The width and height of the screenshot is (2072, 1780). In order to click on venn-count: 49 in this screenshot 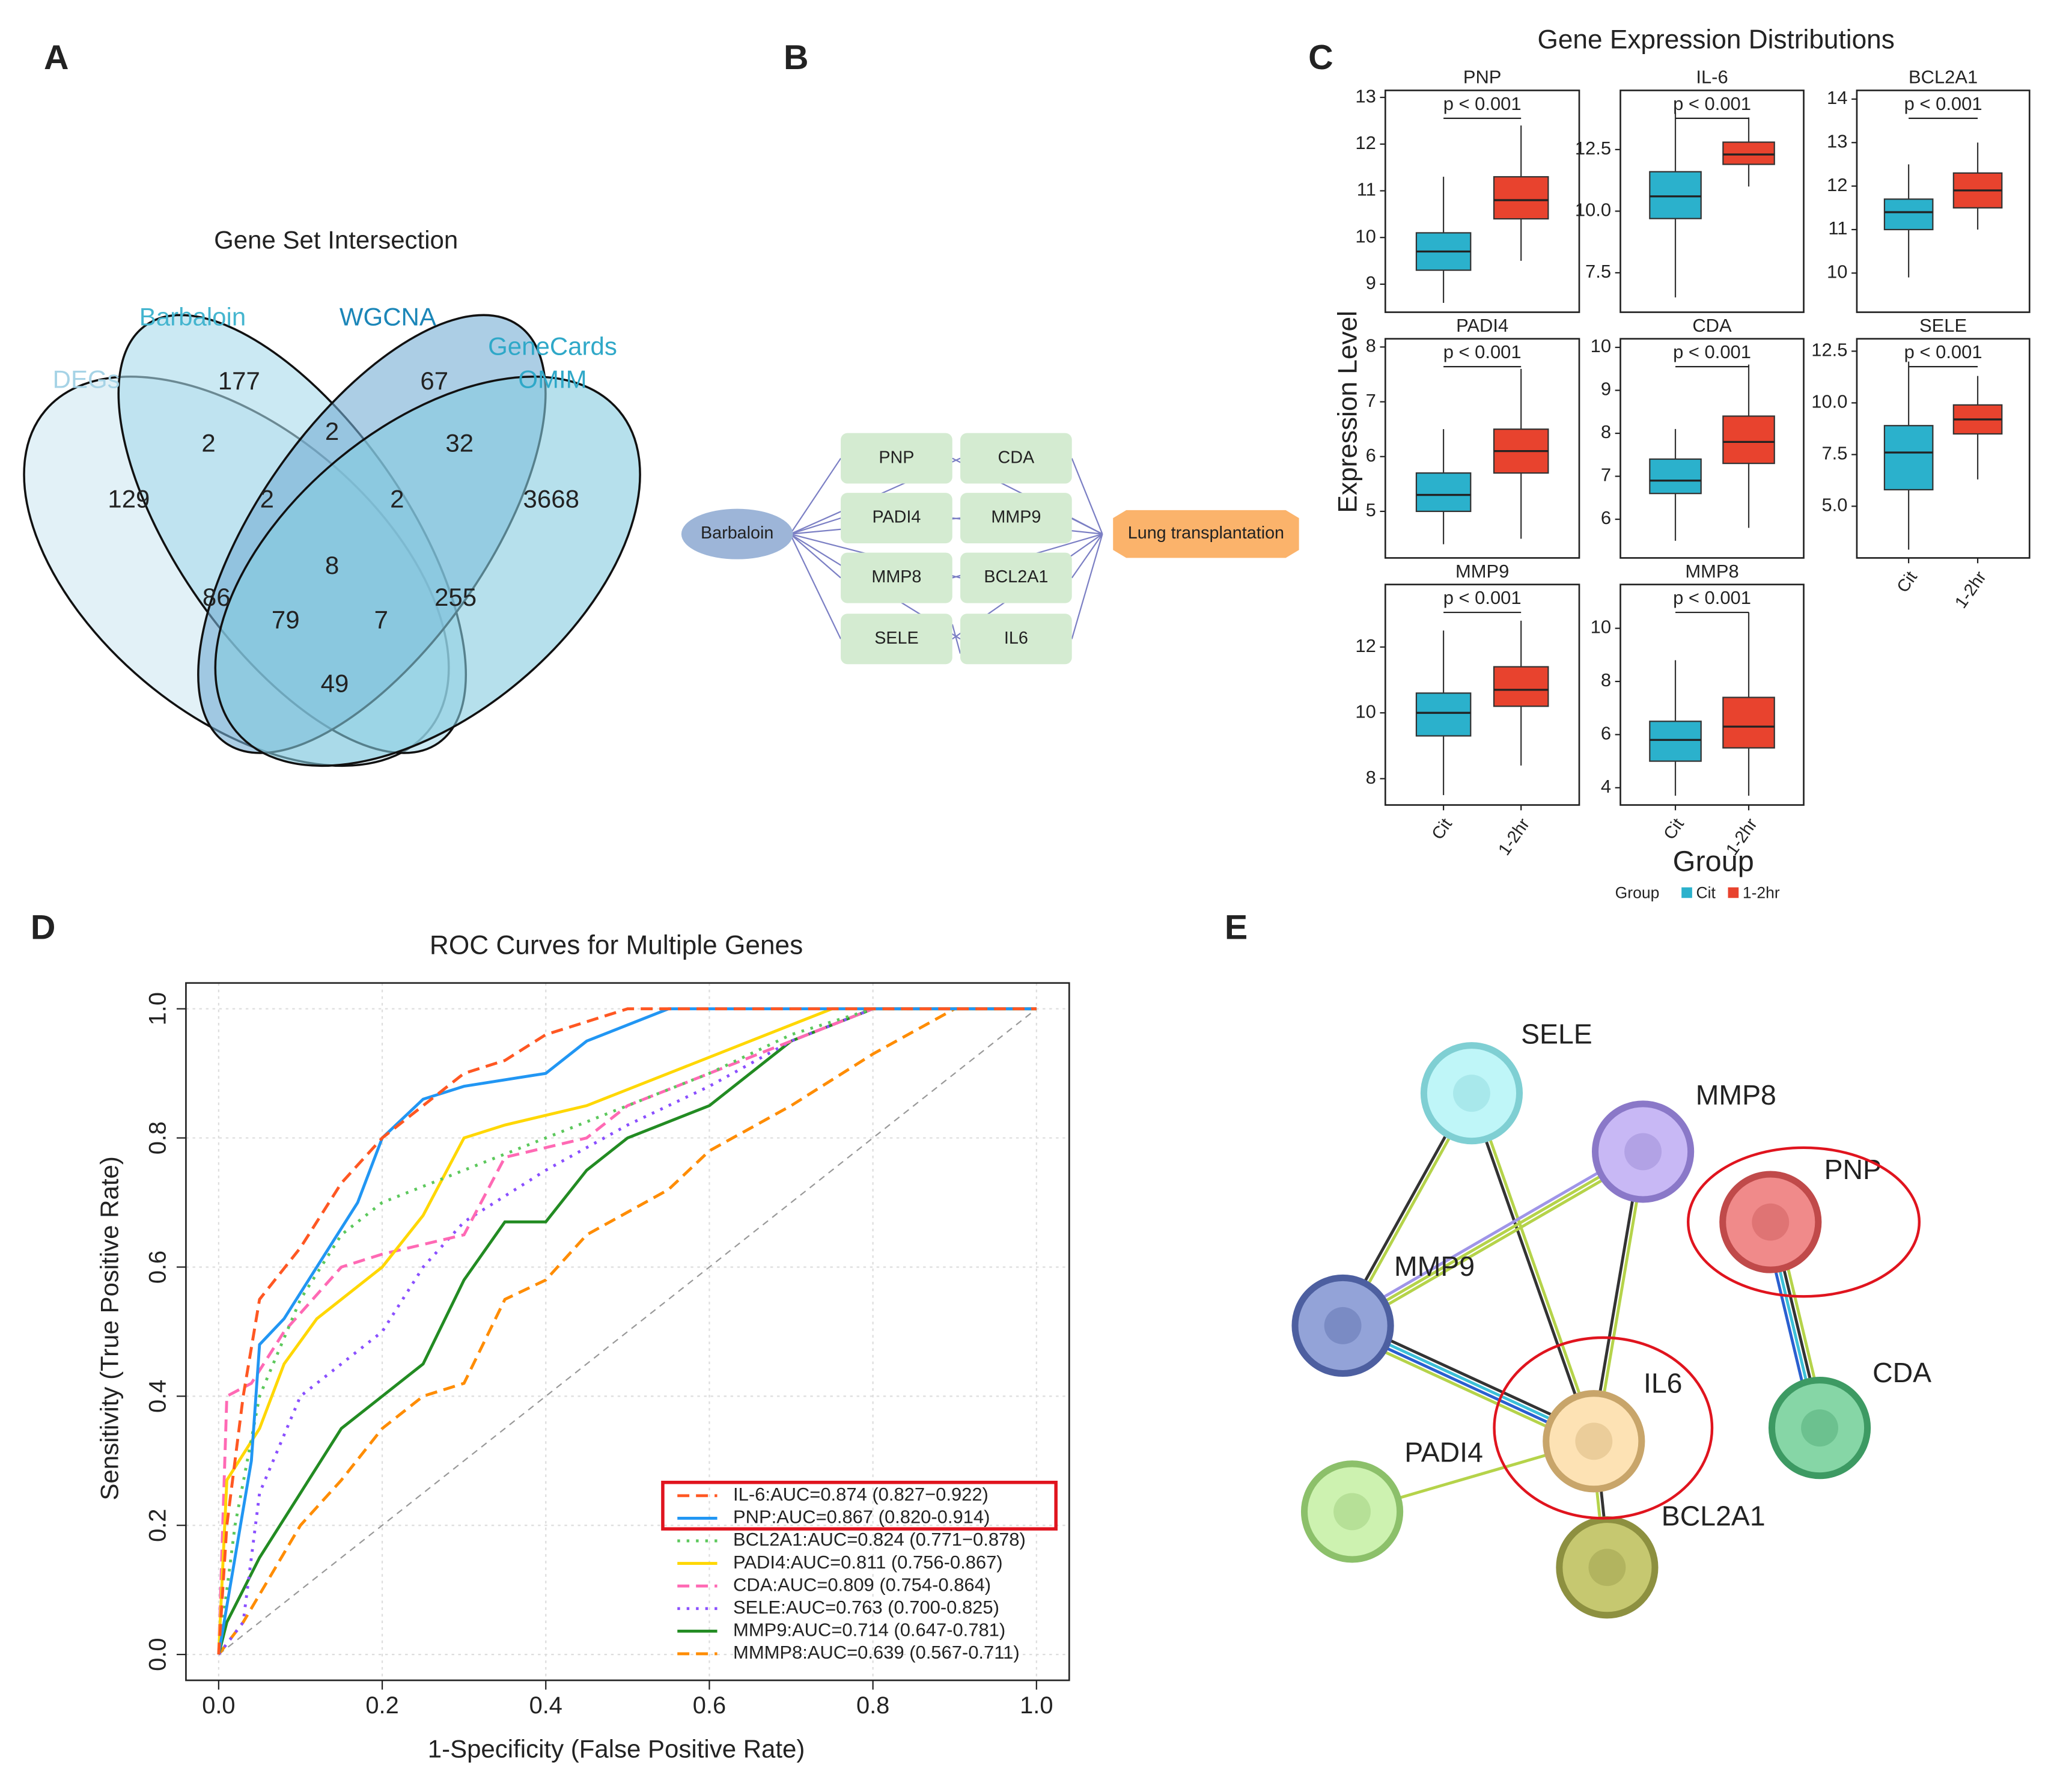, I will do `click(335, 683)`.